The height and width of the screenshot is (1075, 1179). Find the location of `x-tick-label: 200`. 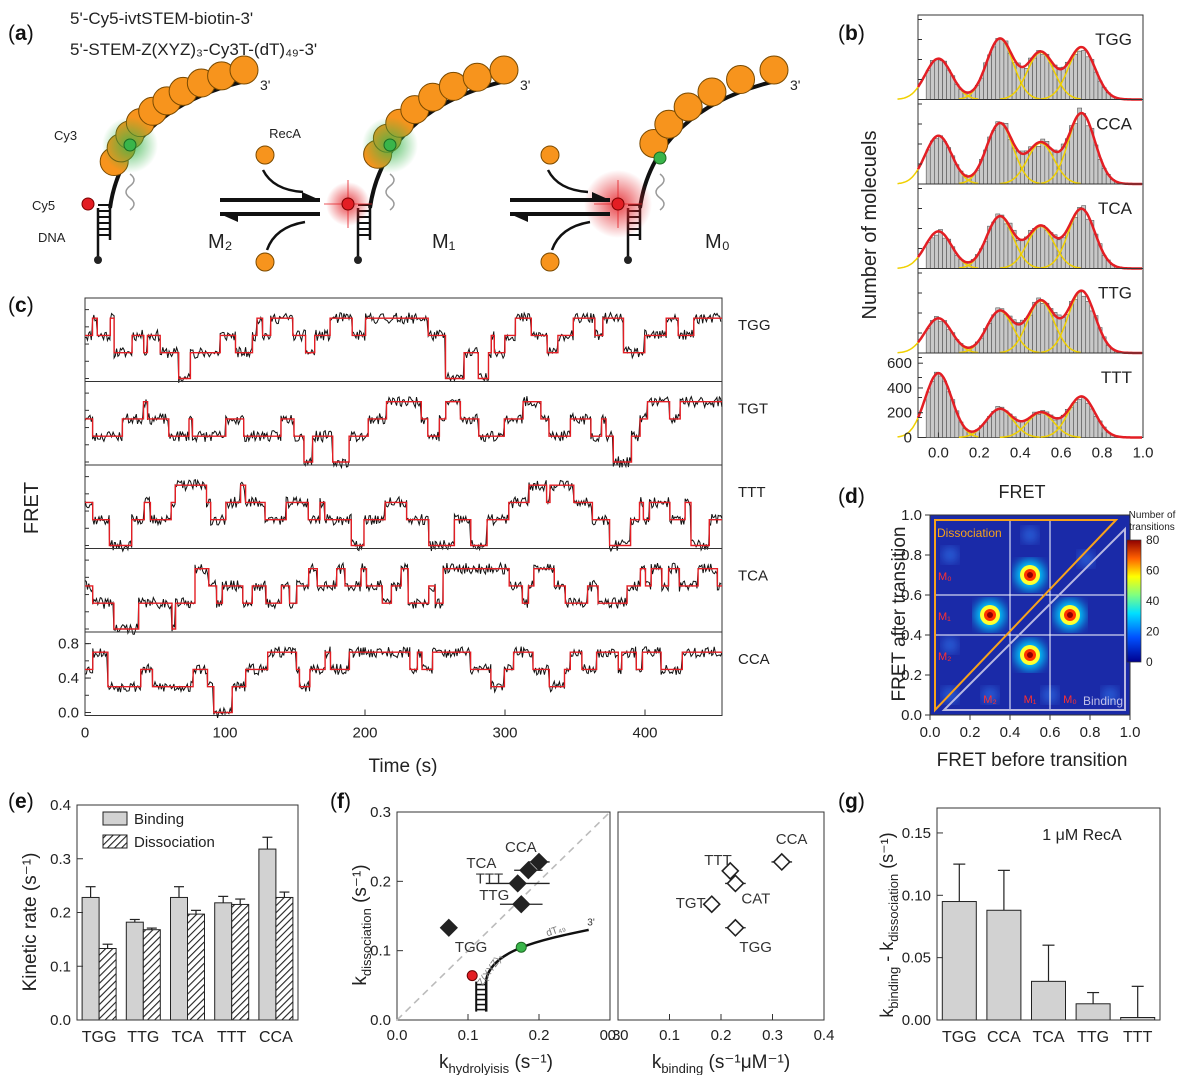

x-tick-label: 200 is located at coordinates (364, 733).